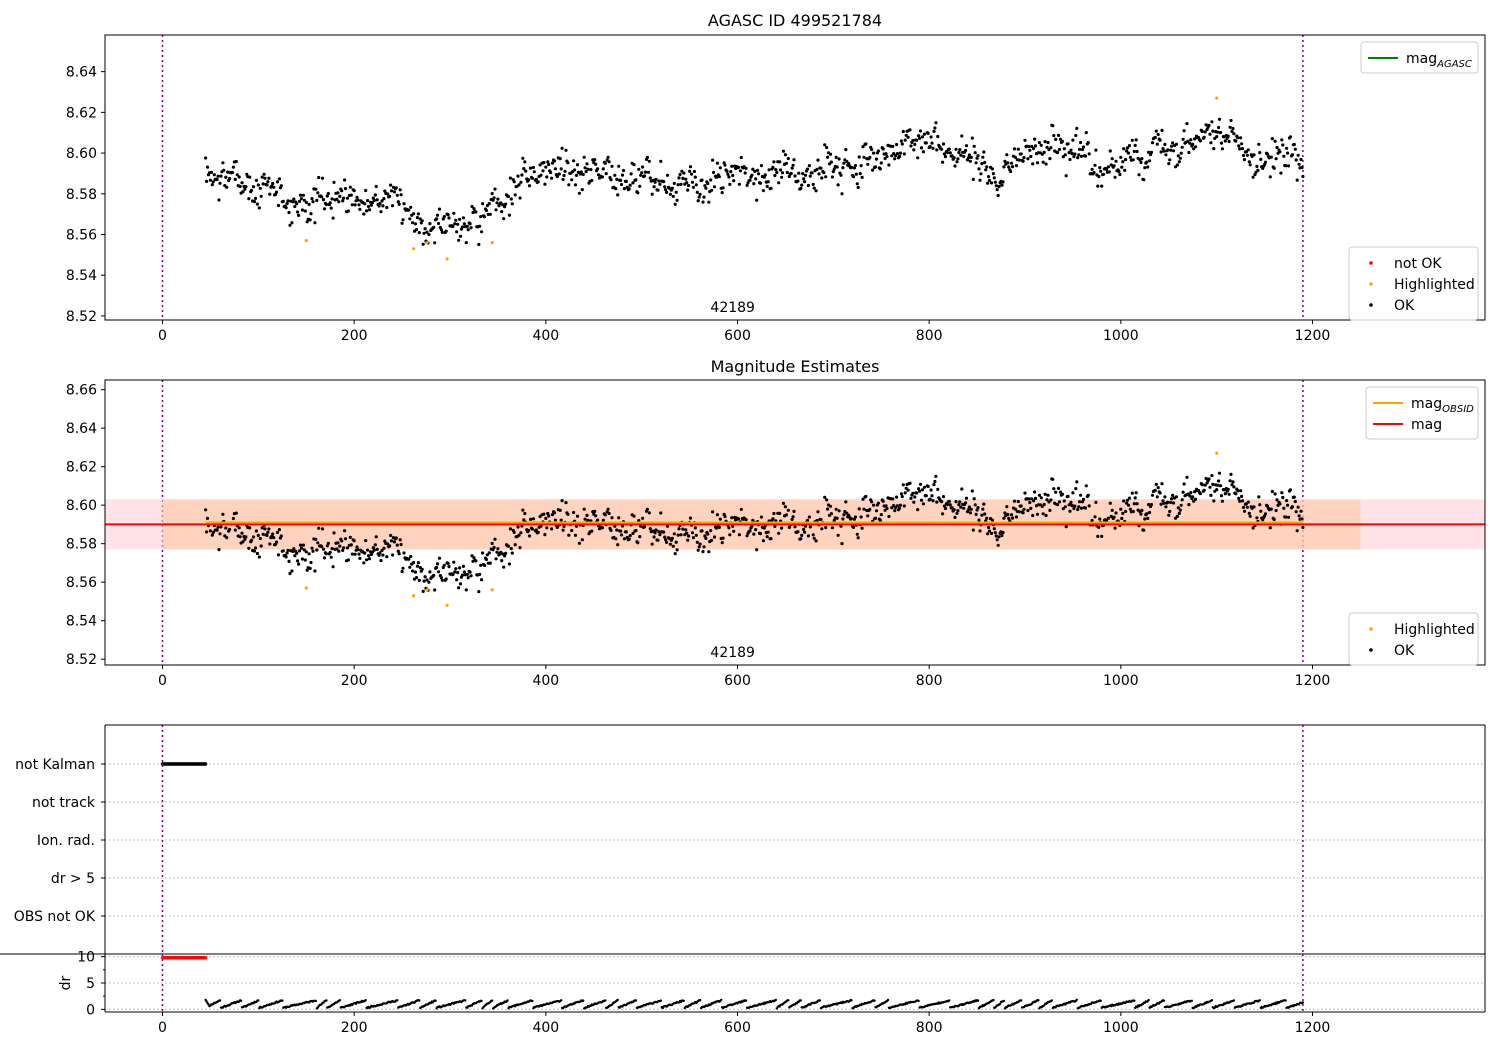 The image size is (1500, 1050). Describe the element at coordinates (354, 336) in the screenshot. I see `p1-xtick-label: 200` at that location.